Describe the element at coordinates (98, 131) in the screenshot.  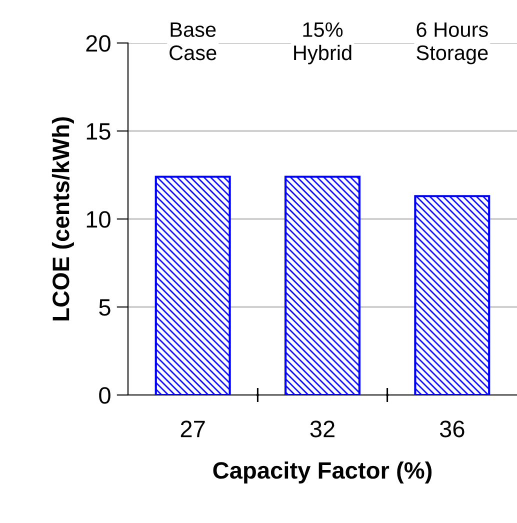
I see `y-tick-label: 15` at that location.